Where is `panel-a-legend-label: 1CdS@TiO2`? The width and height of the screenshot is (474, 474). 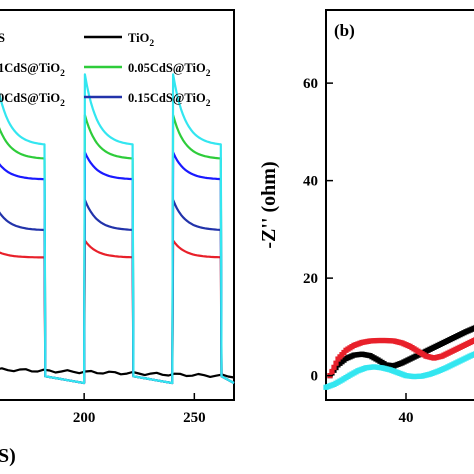
panel-a-legend-label: 1CdS@TiO2 is located at coordinates (32, 70).